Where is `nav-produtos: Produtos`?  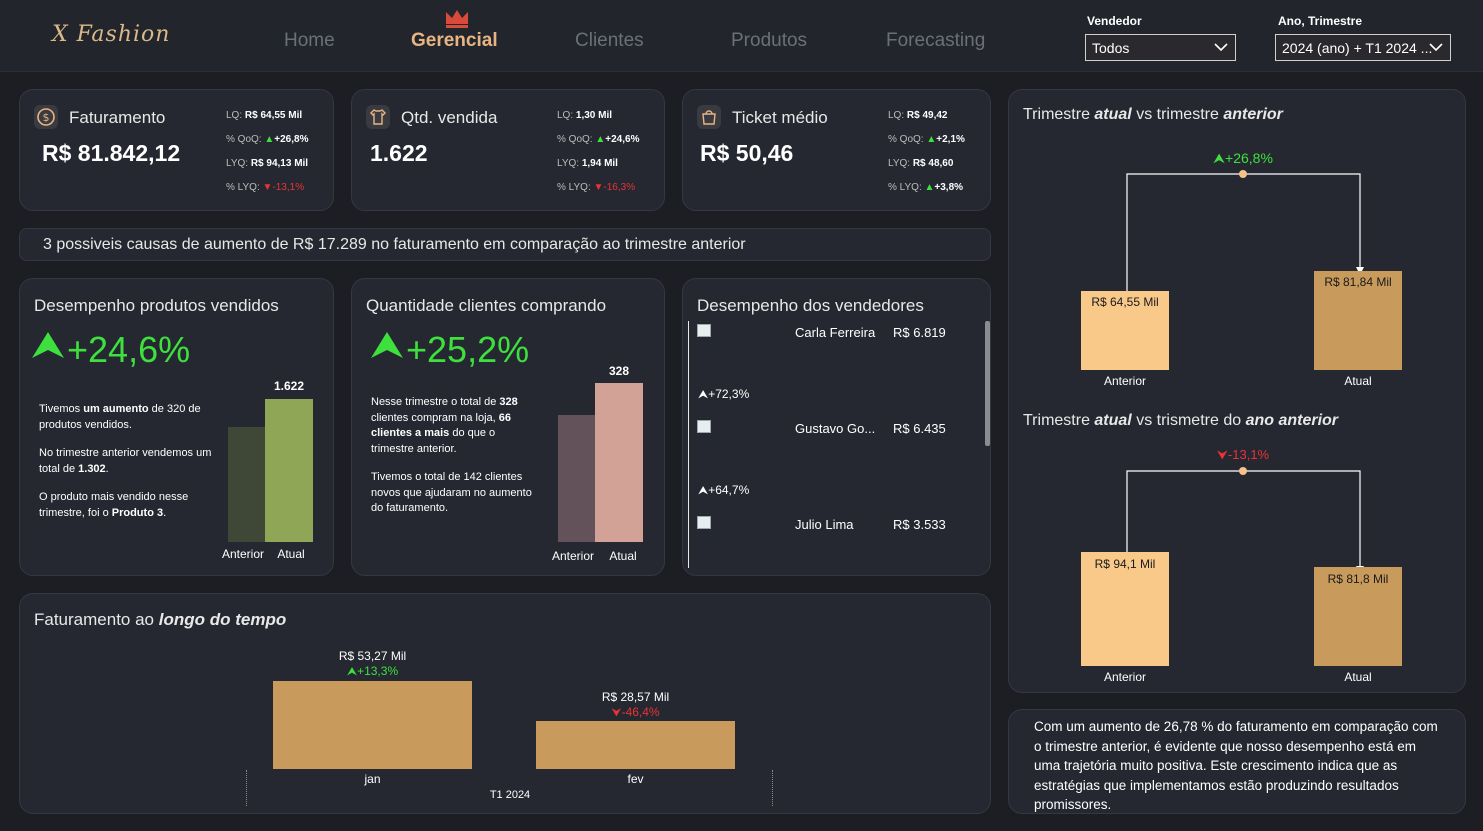 nav-produtos: Produtos is located at coordinates (769, 40).